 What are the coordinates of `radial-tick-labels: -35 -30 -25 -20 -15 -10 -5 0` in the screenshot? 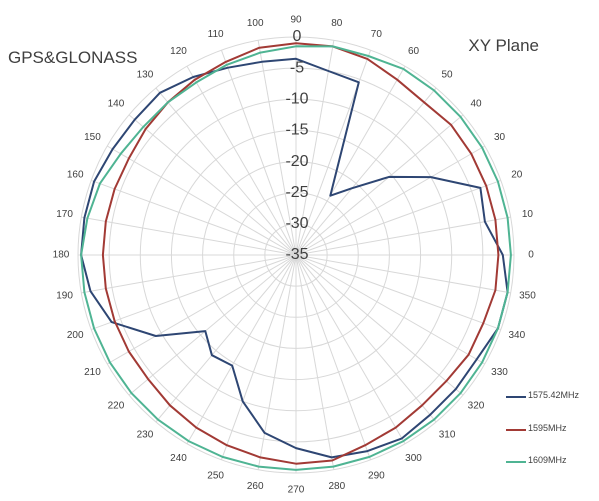 It's located at (296, 145).